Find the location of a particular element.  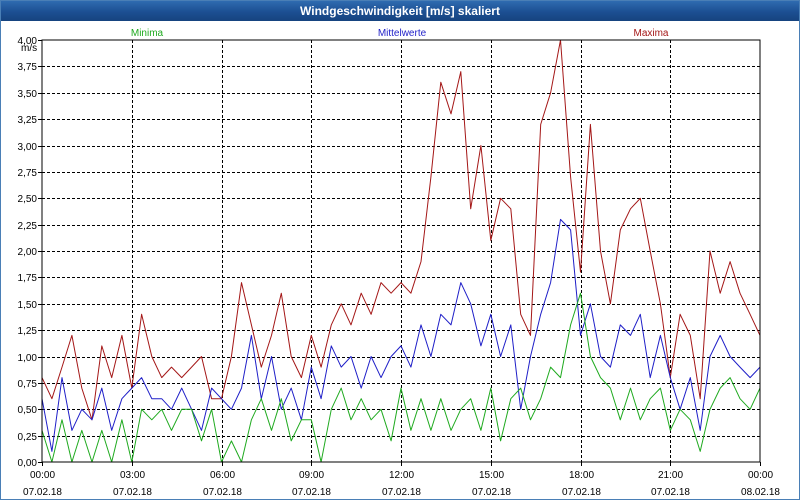

x-tick-time: 09:00 is located at coordinates (311, 475).